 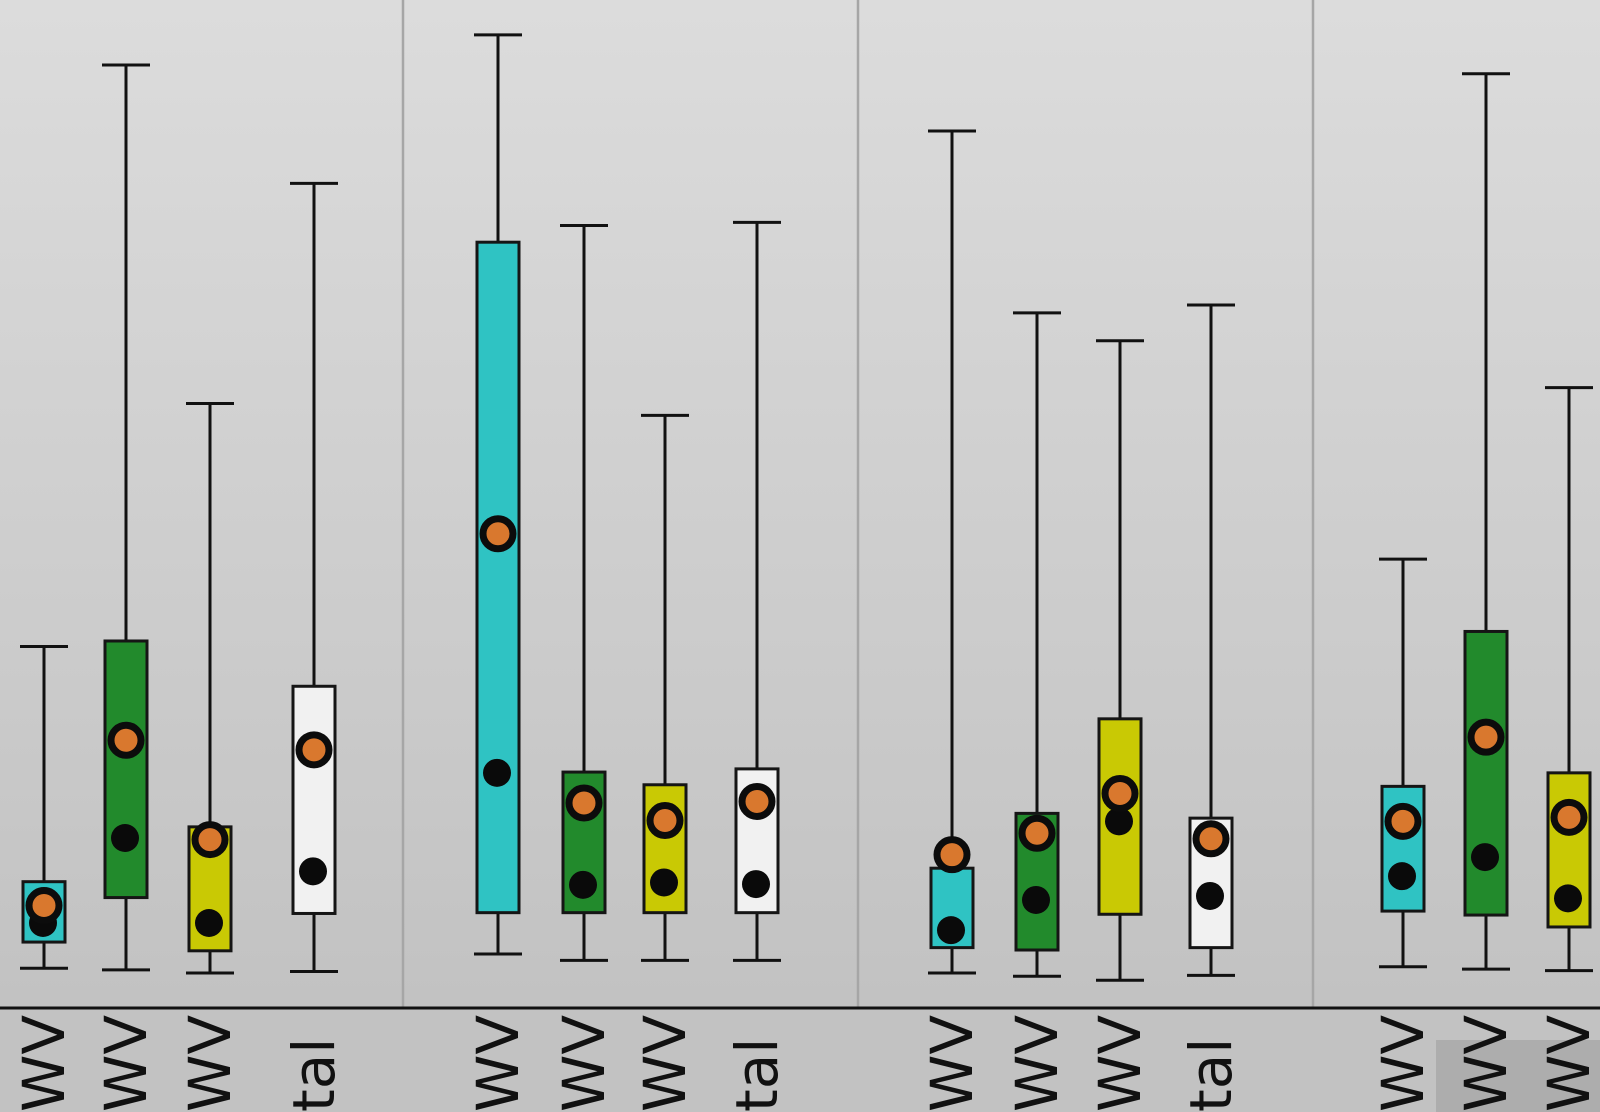 I want to click on mean-marker-p4-b1, so click(x=1403, y=821).